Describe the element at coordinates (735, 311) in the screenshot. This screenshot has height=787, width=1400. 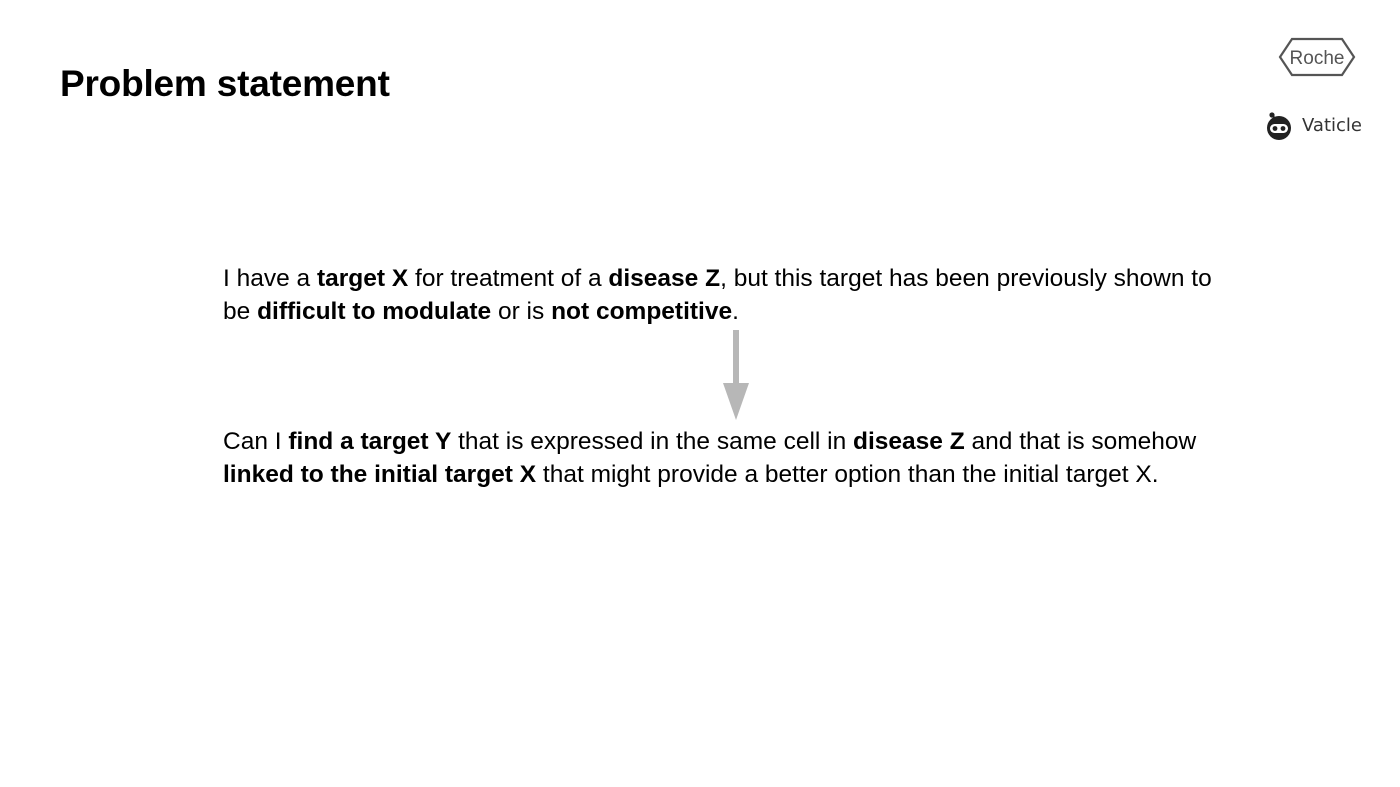
I see `text-segment: .` at that location.